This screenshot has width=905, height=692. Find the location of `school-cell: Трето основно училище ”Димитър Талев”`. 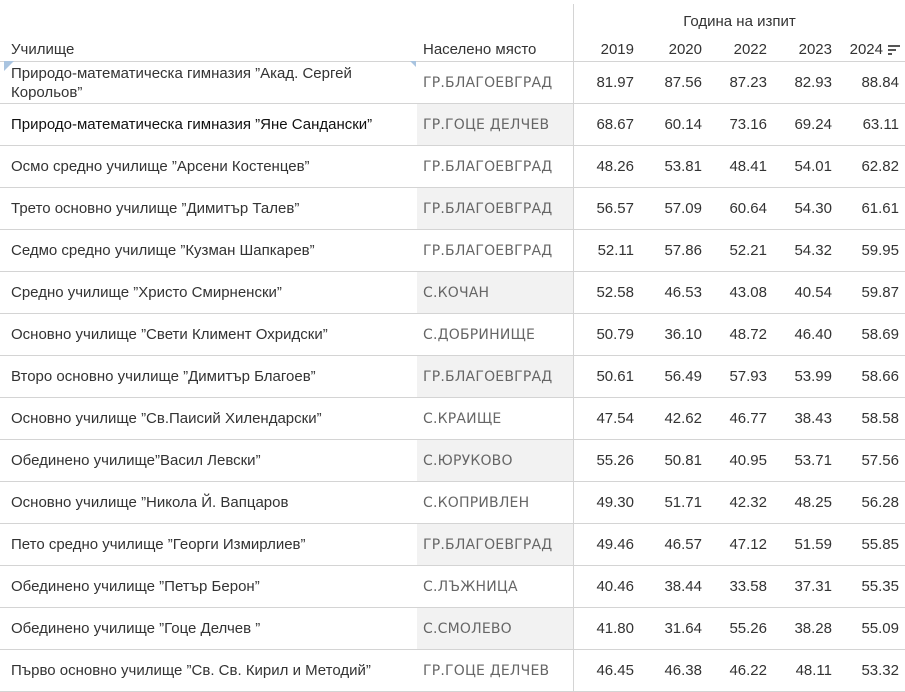

school-cell: Трето основно училище ”Димитър Талев” is located at coordinates (155, 208).